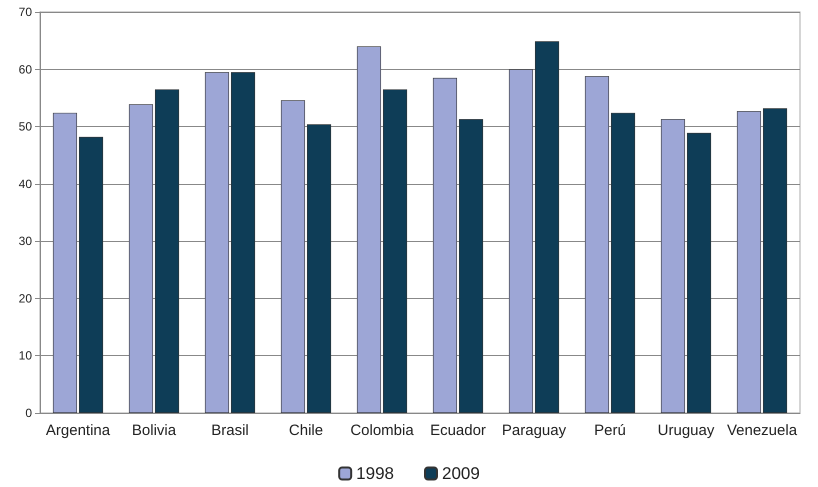 This screenshot has width=818, height=487. I want to click on x-tick-label: Bolivia, so click(154, 430).